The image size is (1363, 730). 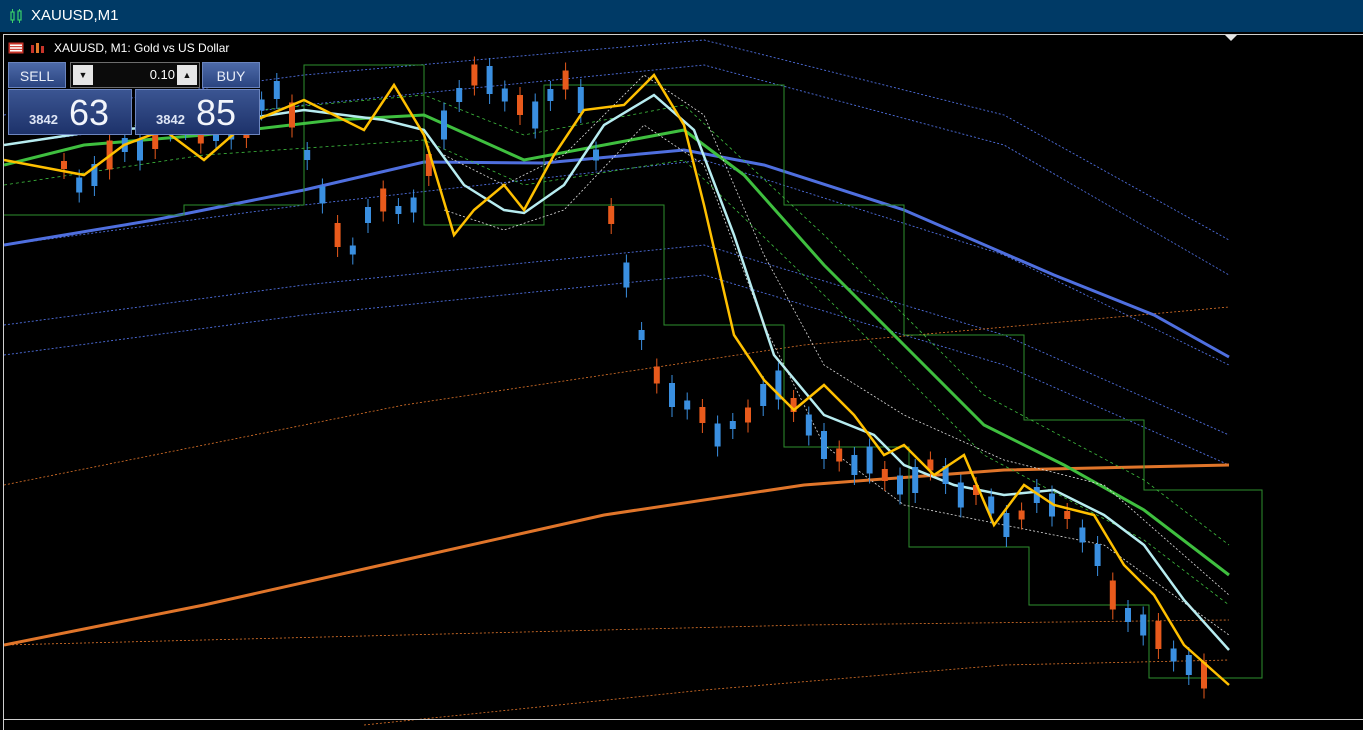 What do you see at coordinates (683, 719) in the screenshot?
I see `chart-bottom-border` at bounding box center [683, 719].